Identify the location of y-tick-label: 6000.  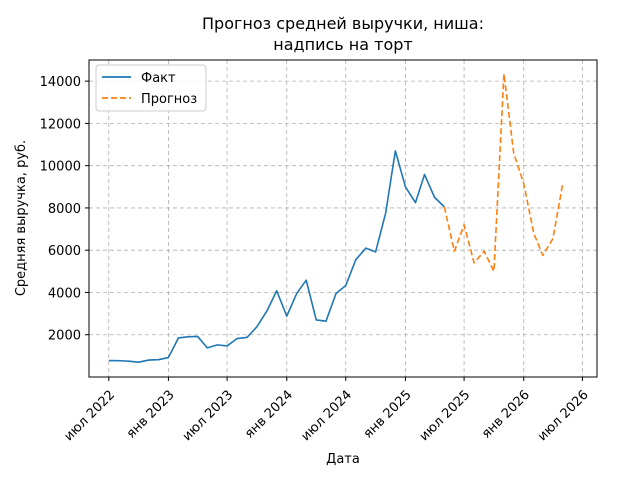
(64, 251).